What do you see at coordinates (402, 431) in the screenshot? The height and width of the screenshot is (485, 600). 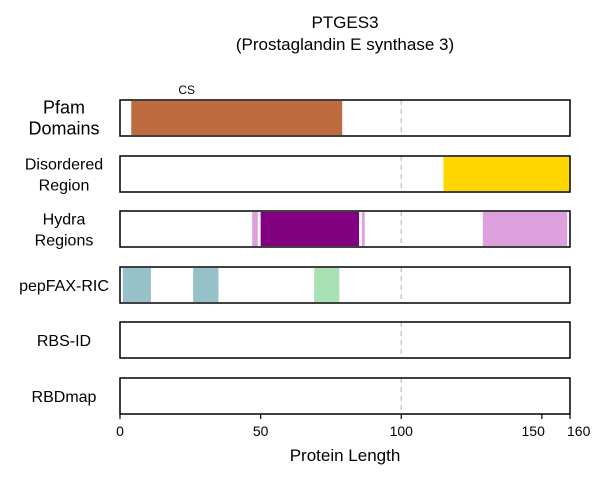 I see `x-tick-label: 100` at bounding box center [402, 431].